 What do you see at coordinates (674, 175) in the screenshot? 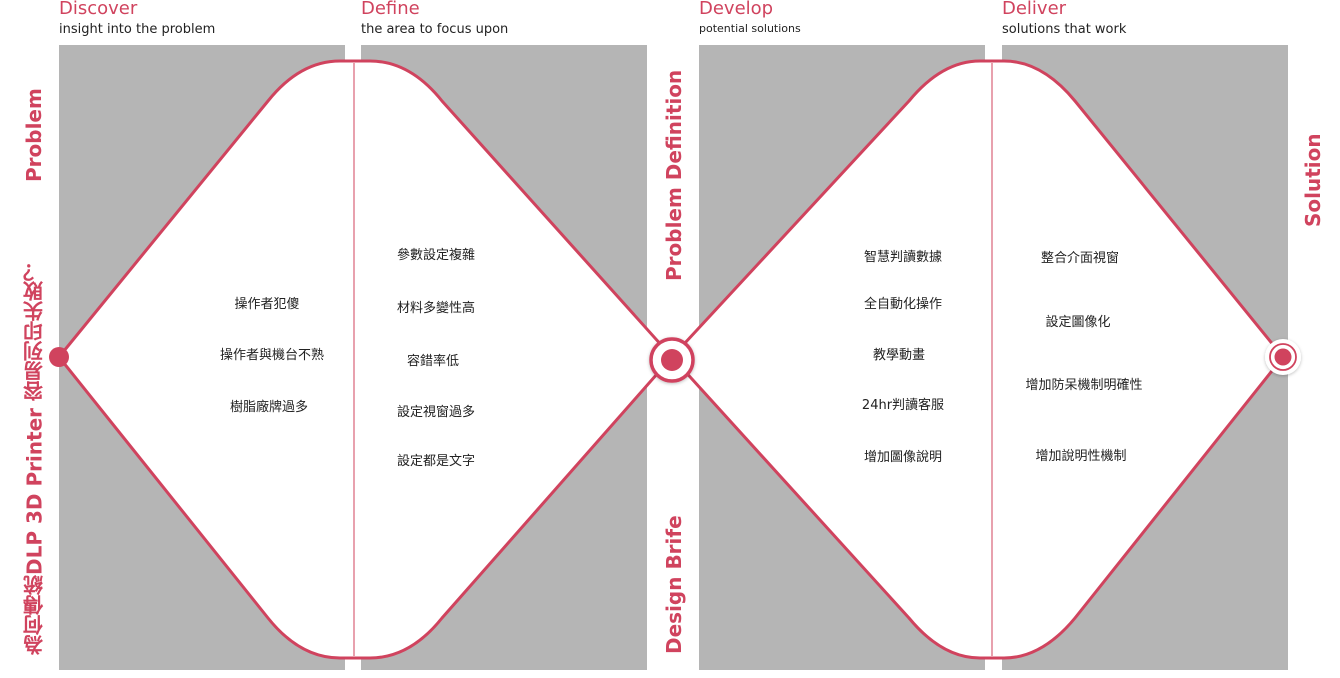
I see `label-problem-definition: Problem Definition` at bounding box center [674, 175].